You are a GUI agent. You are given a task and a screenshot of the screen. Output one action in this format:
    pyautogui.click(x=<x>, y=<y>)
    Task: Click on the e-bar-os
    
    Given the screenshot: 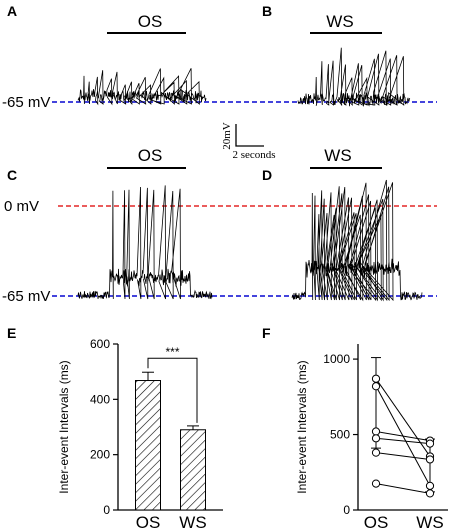 What is the action you would take?
    pyautogui.click(x=148, y=445)
    